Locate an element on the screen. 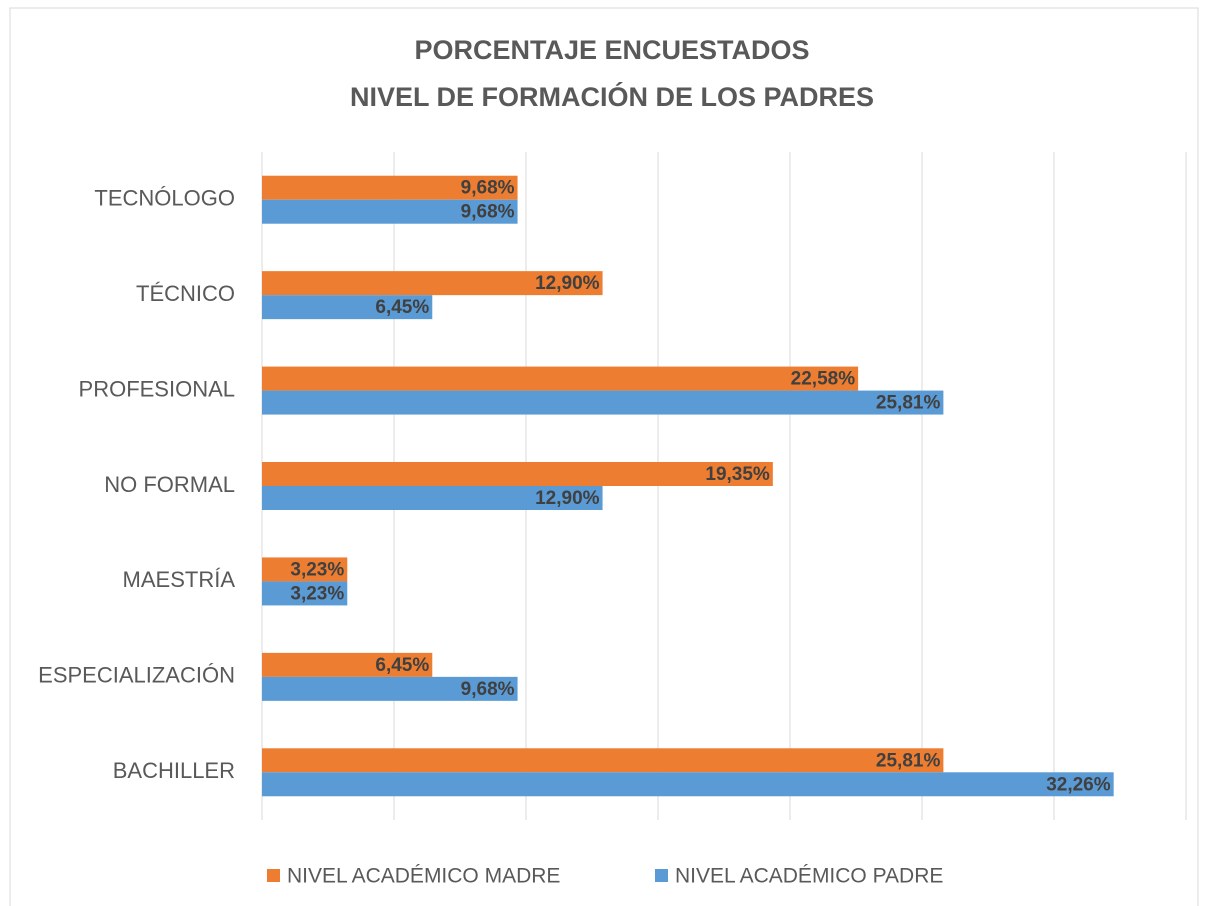  y-tick-label: ESPECIALIZACIÓN is located at coordinates (136, 675).